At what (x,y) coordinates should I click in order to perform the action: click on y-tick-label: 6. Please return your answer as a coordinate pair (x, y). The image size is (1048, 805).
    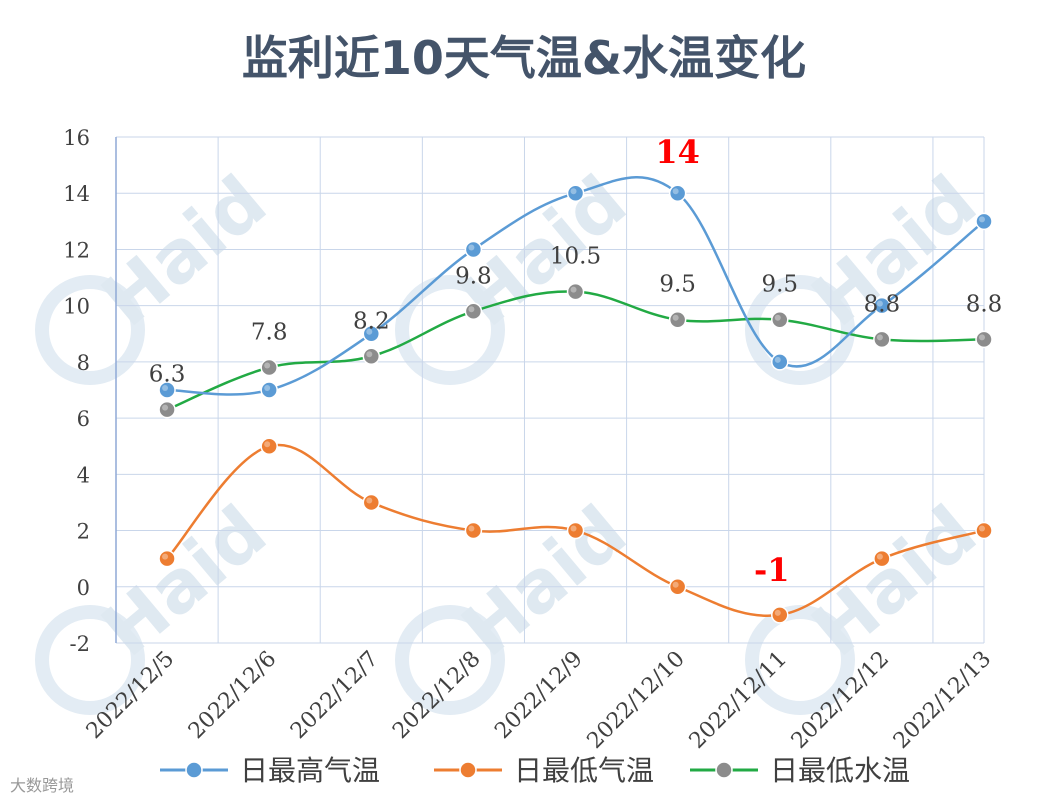
    Looking at the image, I should click on (83, 419).